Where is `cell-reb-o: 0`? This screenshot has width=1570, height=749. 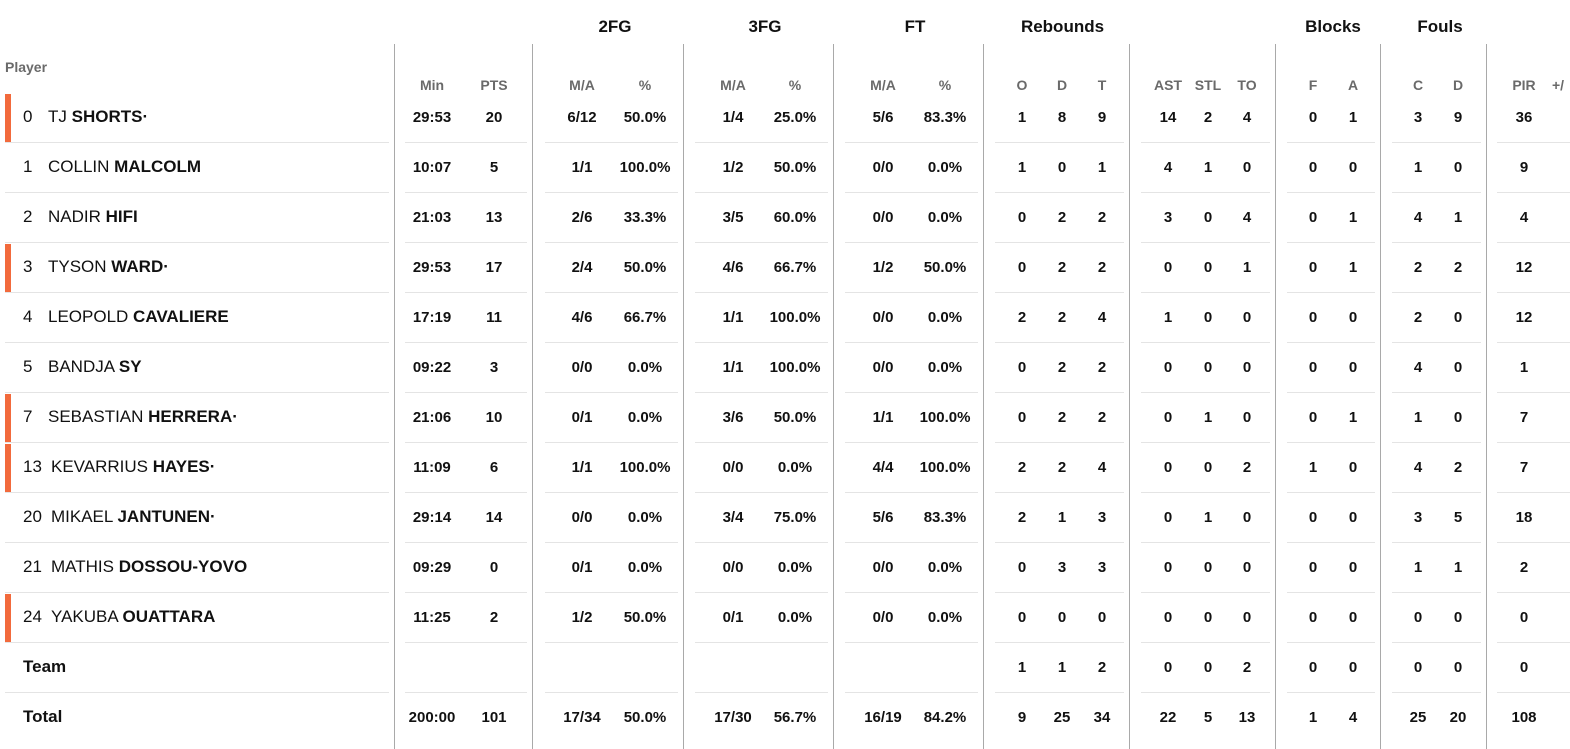 cell-reb-o: 0 is located at coordinates (1022, 217).